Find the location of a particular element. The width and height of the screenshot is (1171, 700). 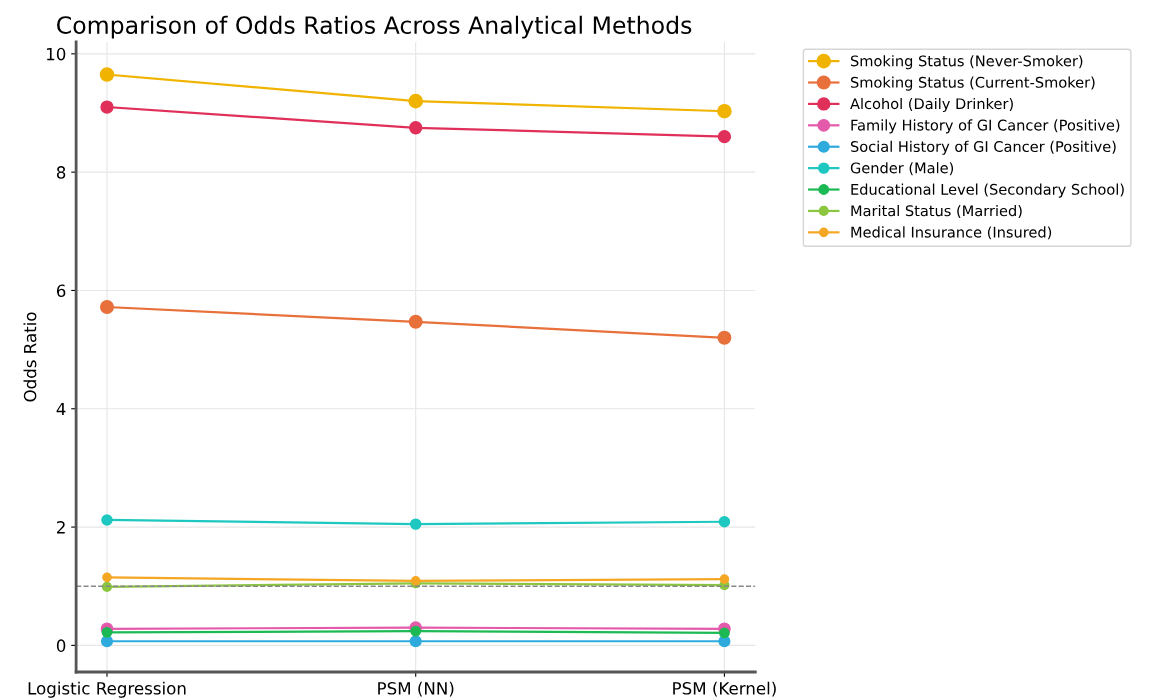

legend-label: Marital Status (Married) is located at coordinates (936, 211).